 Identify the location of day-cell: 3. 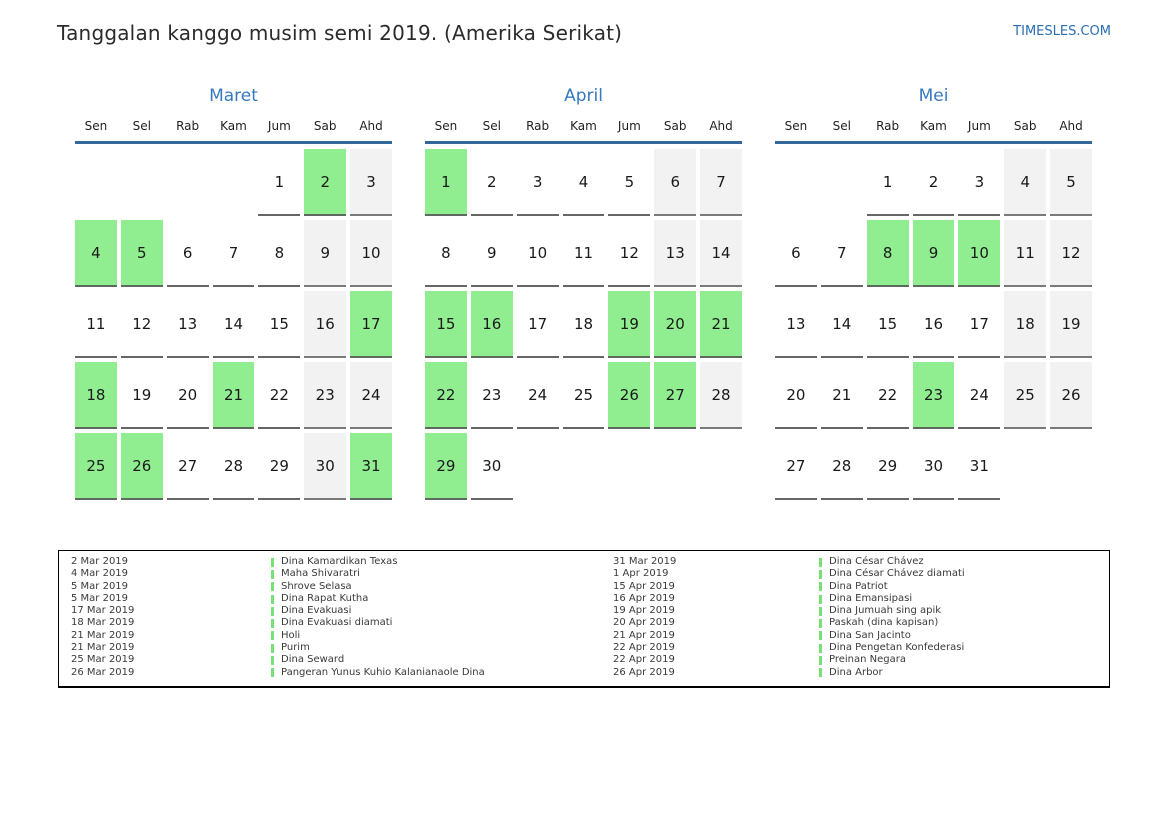
(371, 182).